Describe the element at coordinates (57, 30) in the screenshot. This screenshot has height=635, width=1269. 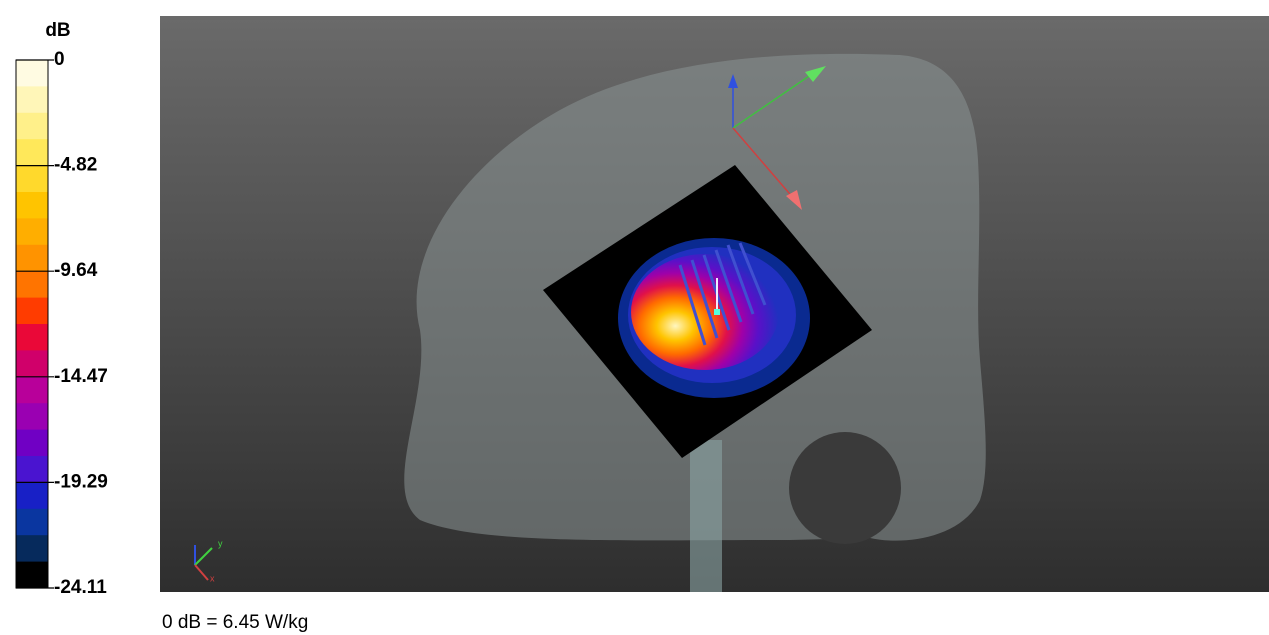
I see `colorbar-title: dB` at that location.